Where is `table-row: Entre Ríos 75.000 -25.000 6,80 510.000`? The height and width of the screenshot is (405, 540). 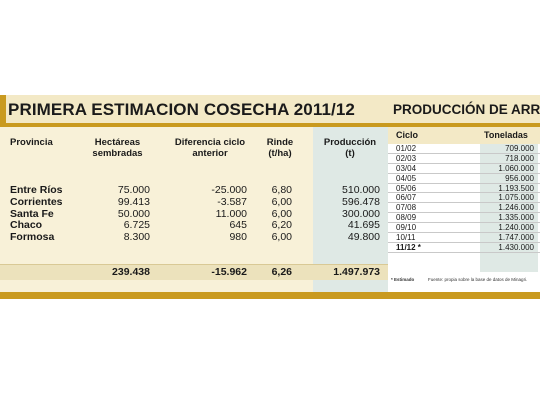
table-row: Entre Ríos 75.000 -25.000 6,80 510.000 is located at coordinates (194, 190).